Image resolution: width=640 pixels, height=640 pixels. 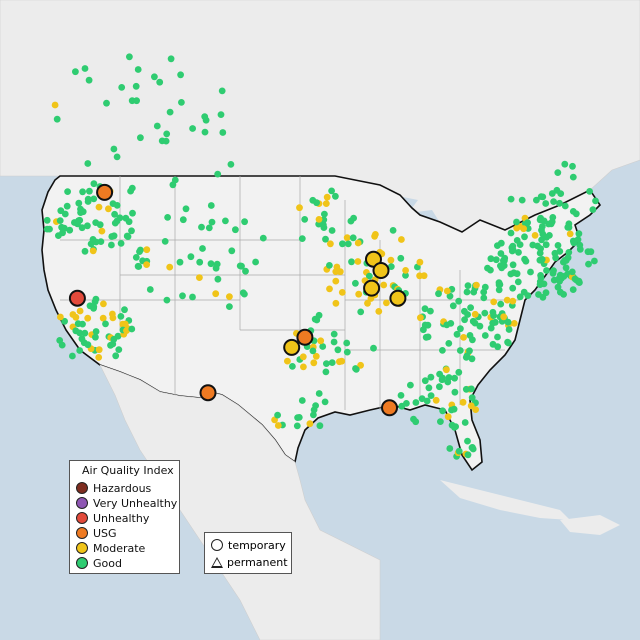 I want to click on legend-item-very-unhealthy: Very Unhealthy, so click(x=126, y=503).